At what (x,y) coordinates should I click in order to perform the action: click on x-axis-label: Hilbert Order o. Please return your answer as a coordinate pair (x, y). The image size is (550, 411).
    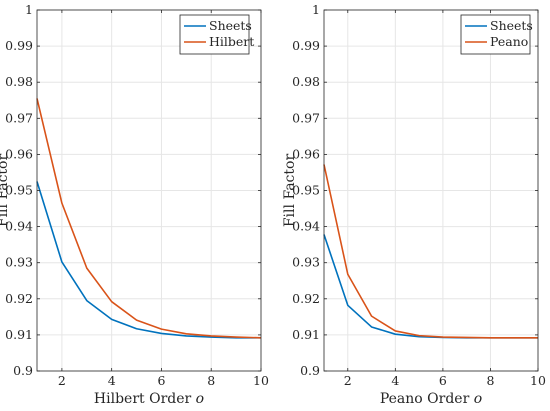
    Looking at the image, I should click on (149, 399).